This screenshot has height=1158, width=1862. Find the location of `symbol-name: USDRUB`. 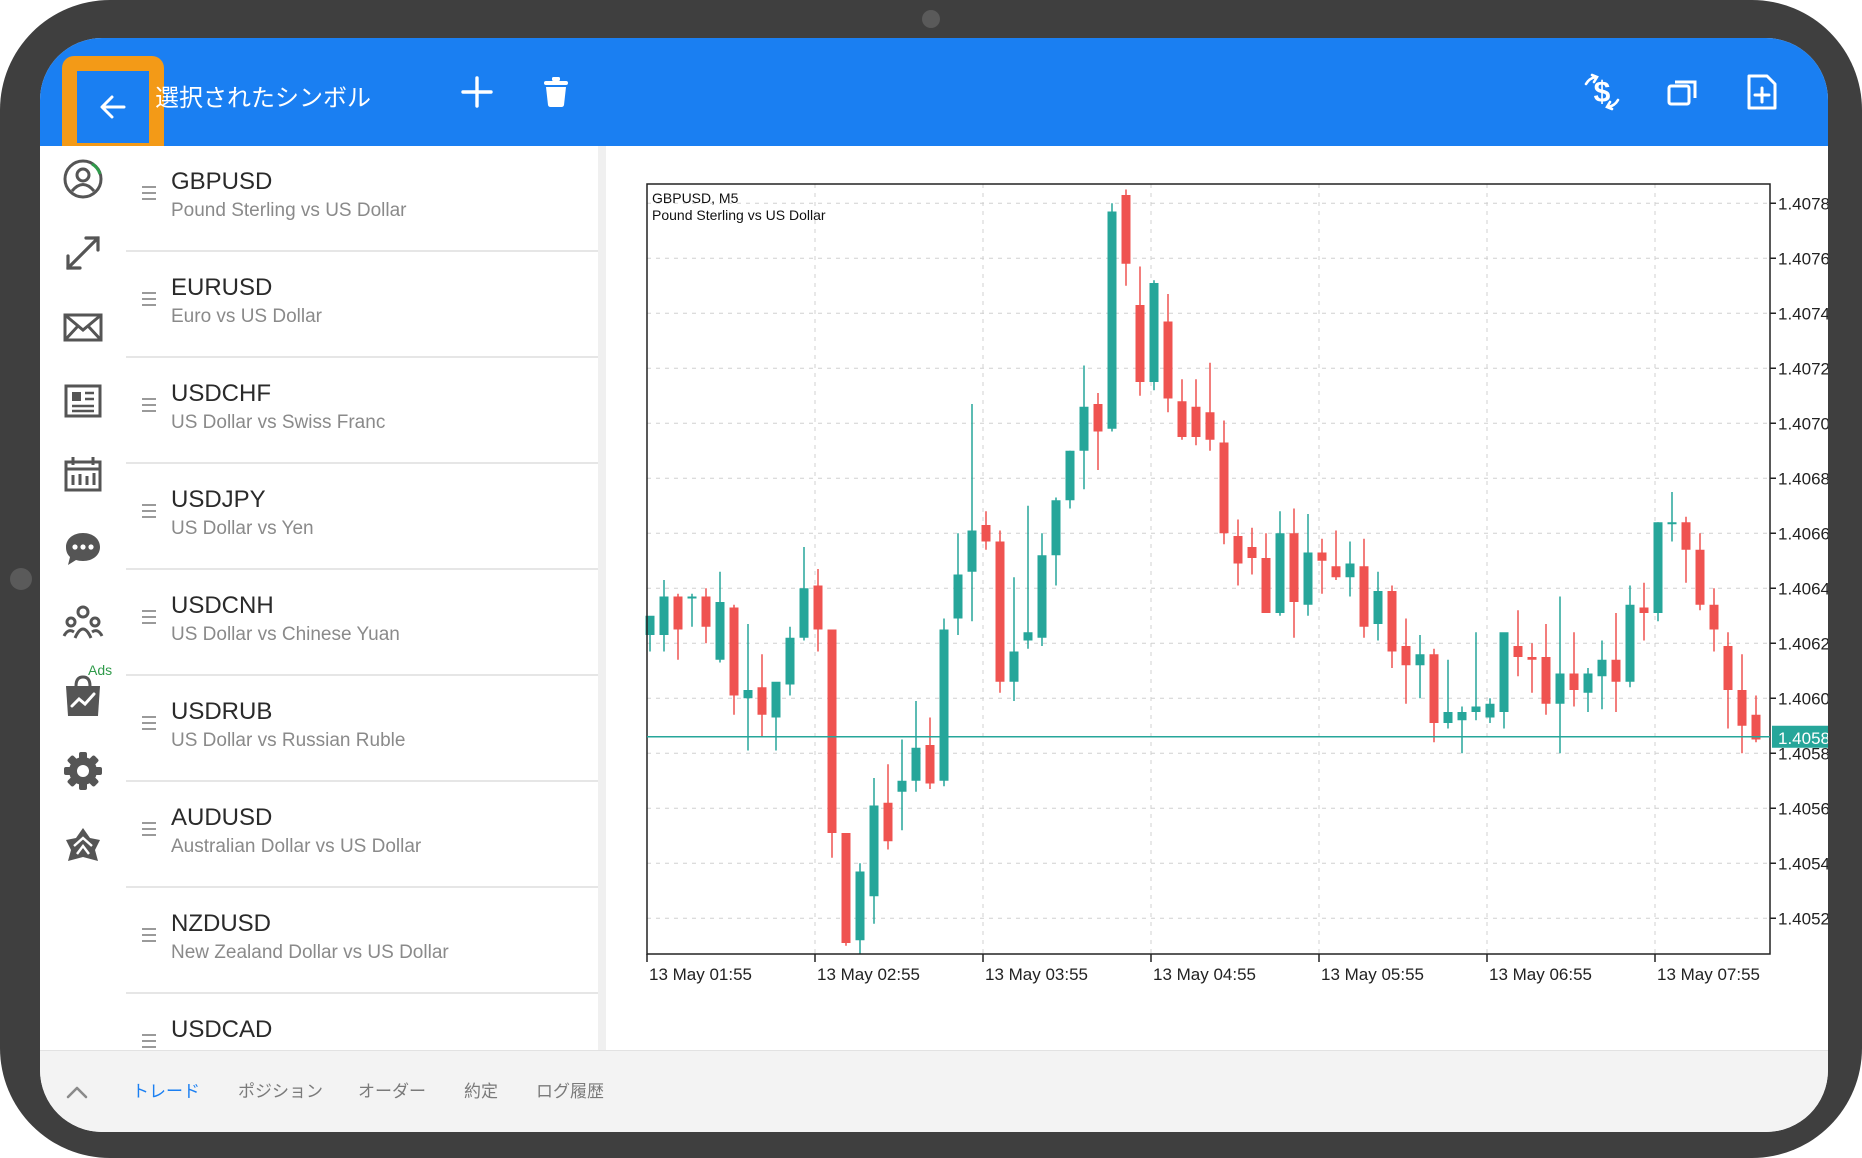

symbol-name: USDRUB is located at coordinates (222, 711).